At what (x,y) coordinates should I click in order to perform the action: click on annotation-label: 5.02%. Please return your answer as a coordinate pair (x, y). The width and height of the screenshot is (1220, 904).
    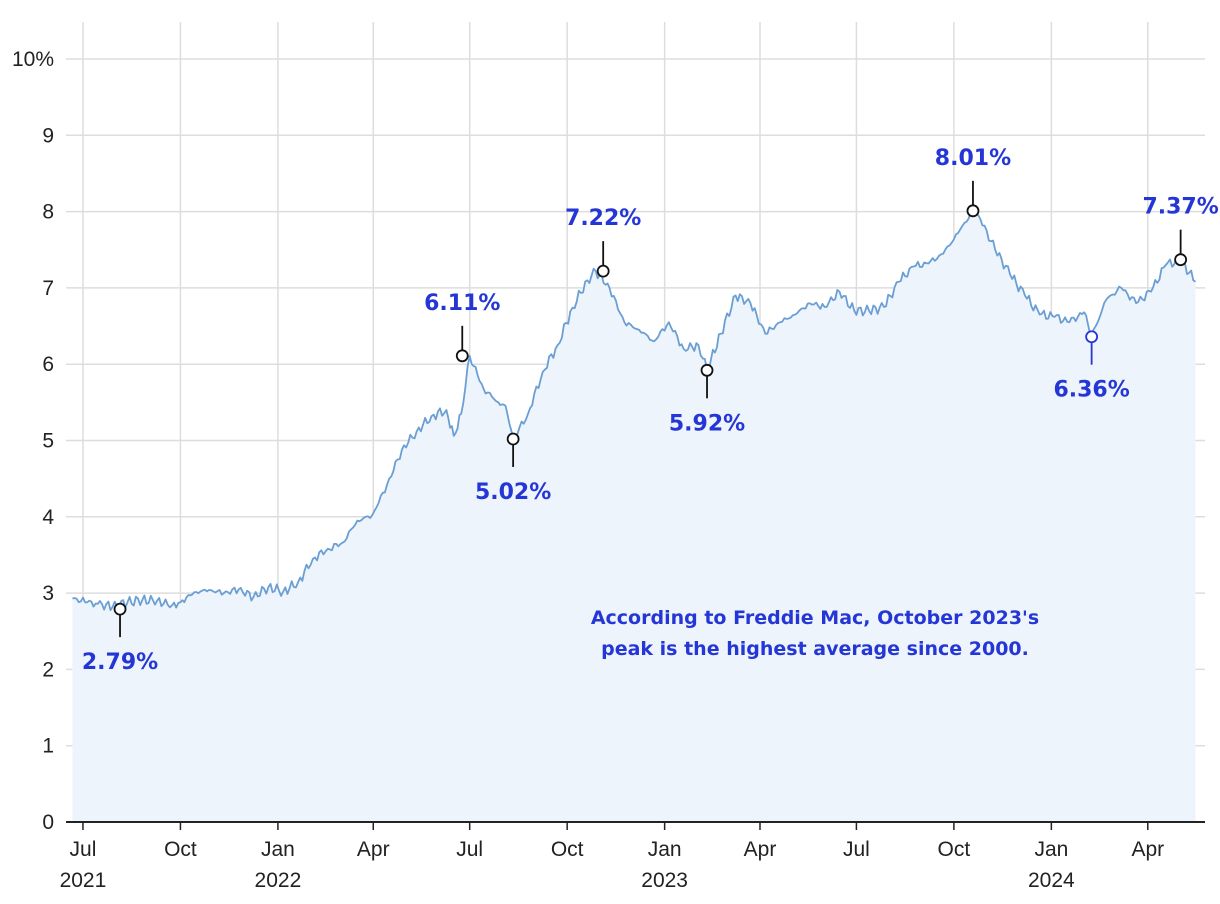
    Looking at the image, I should click on (513, 492).